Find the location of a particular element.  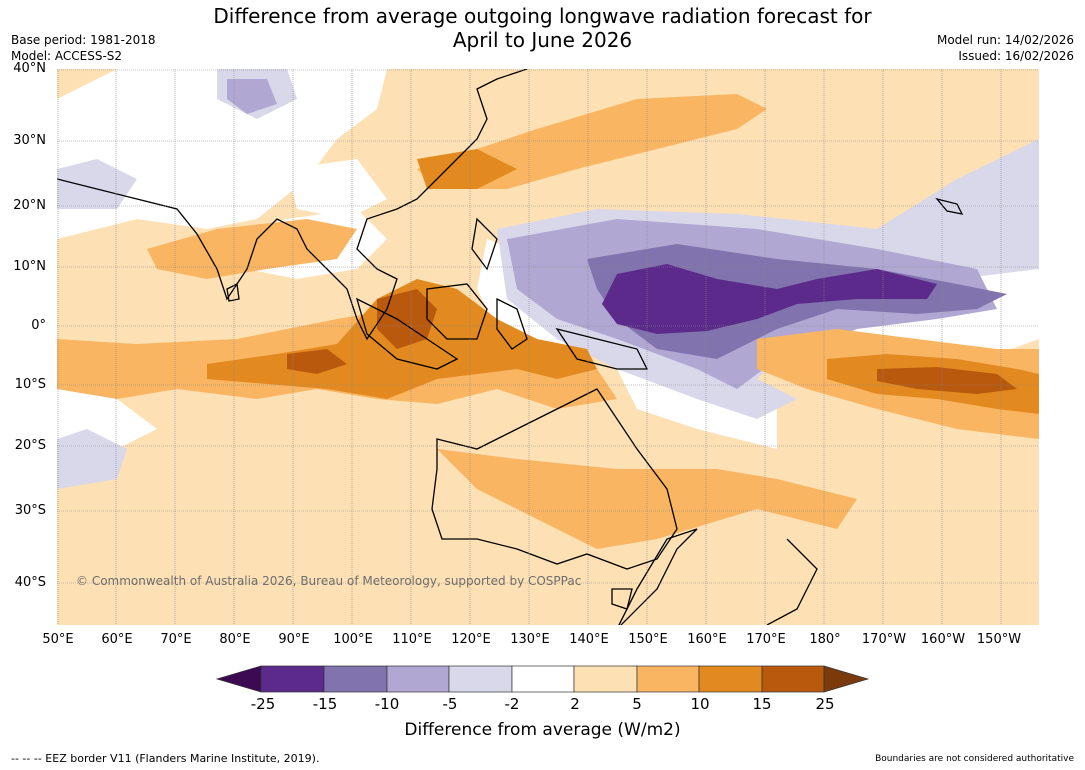

lat-label-10n: 10°N is located at coordinates (29, 266).